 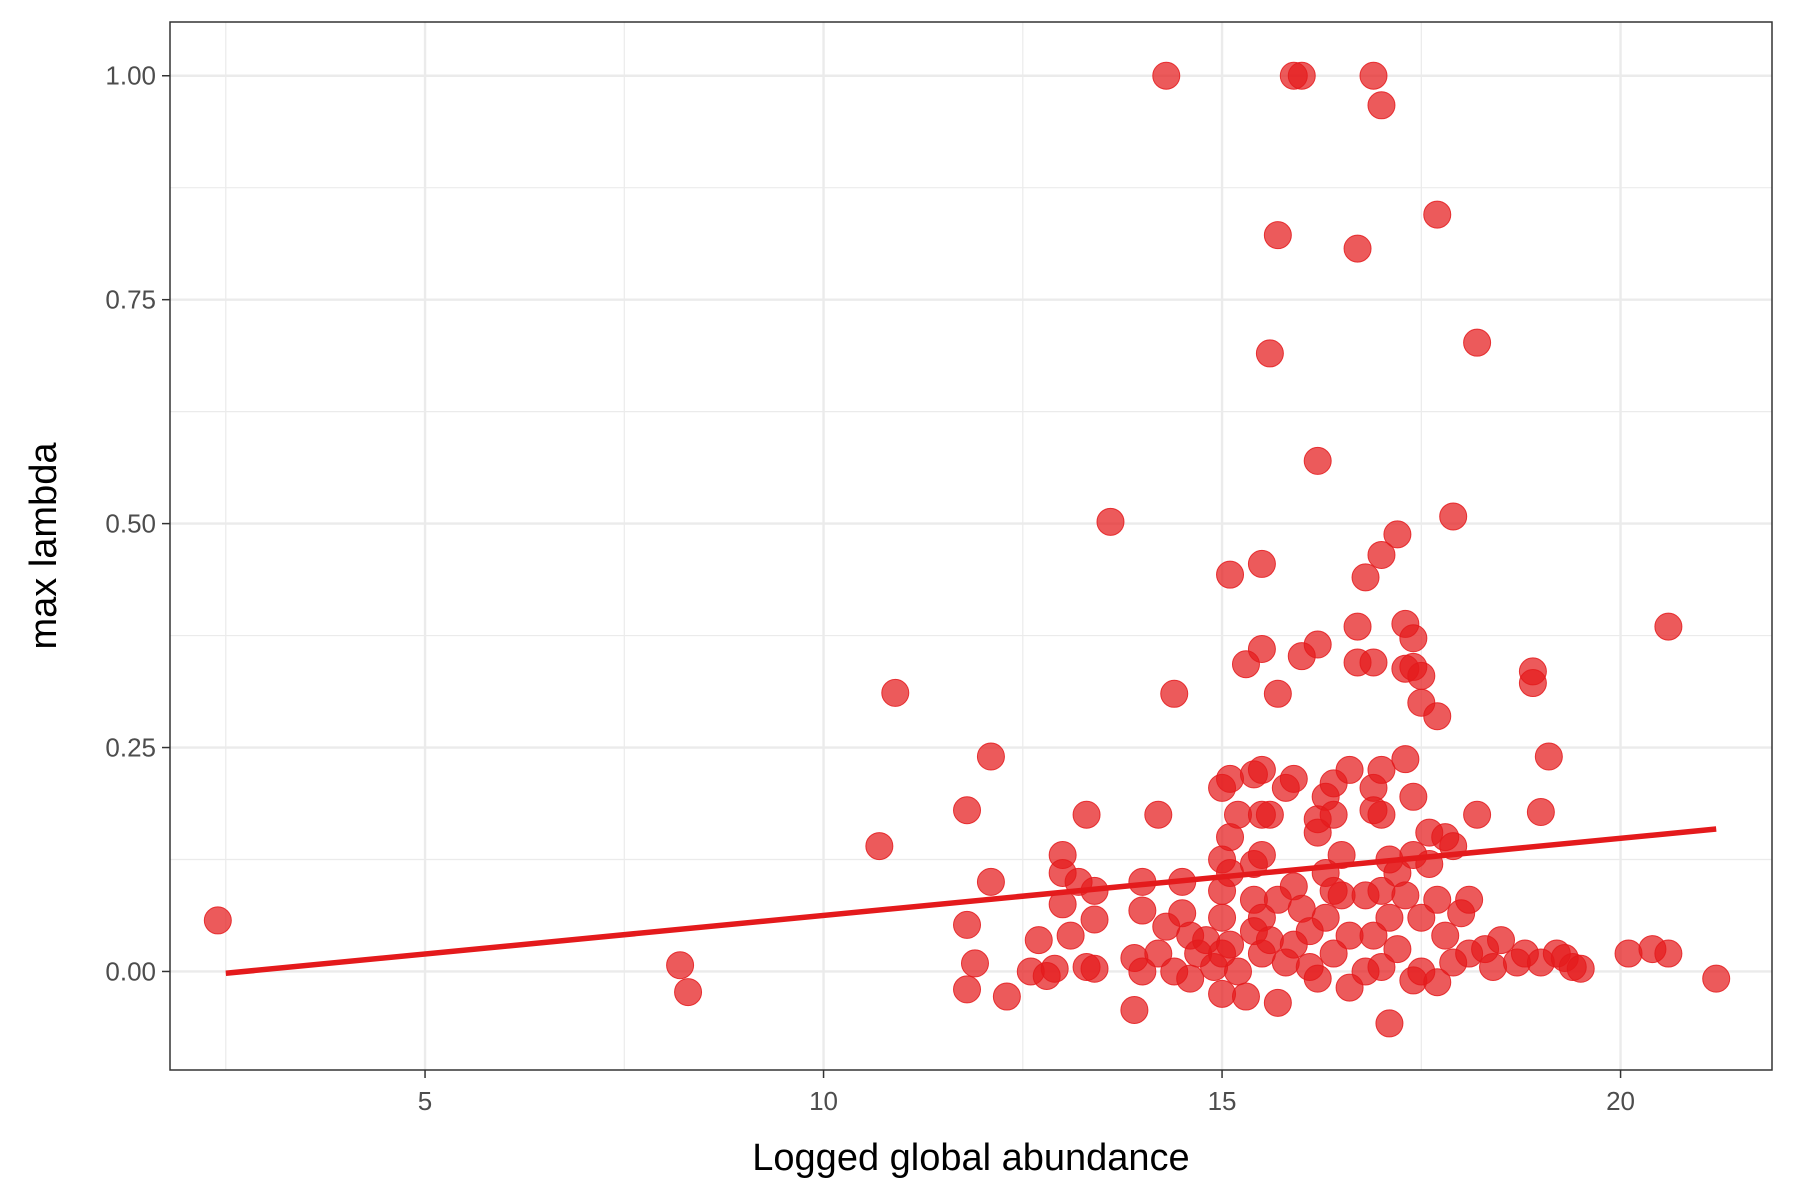 What do you see at coordinates (130, 76) in the screenshot?
I see `y-tick-label: 1.00` at bounding box center [130, 76].